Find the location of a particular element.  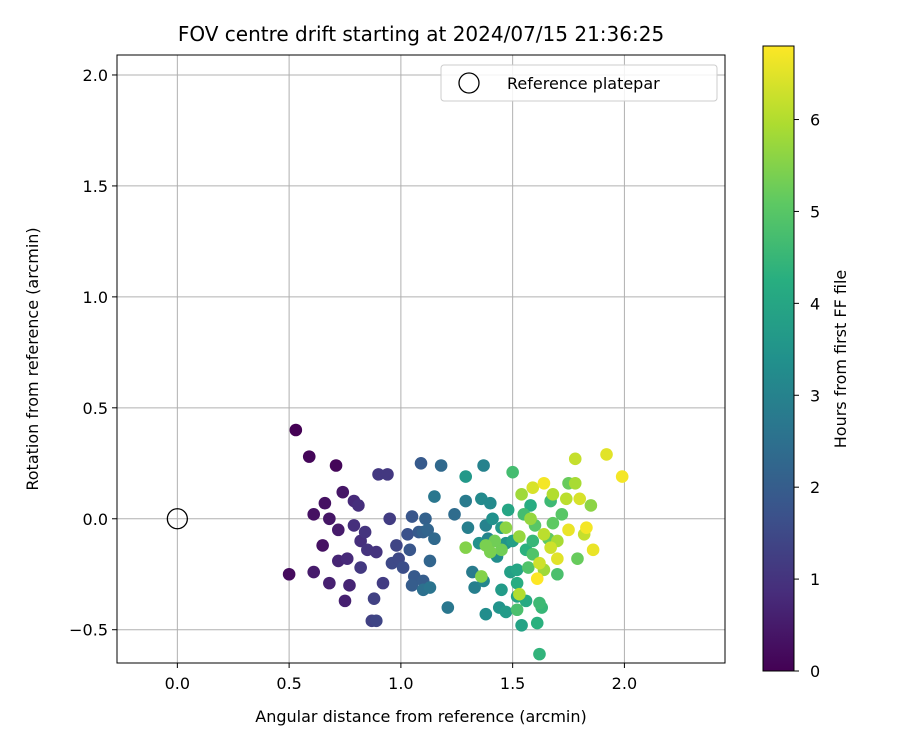

colorbar-gradient is located at coordinates (778, 358).